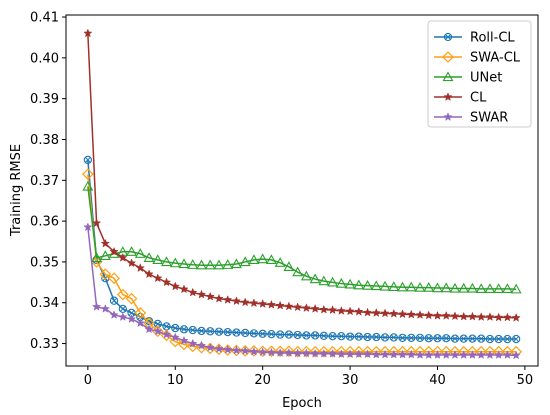 The height and width of the screenshot is (415, 550). I want to click on legend-label: Roll-CL, so click(492, 38).